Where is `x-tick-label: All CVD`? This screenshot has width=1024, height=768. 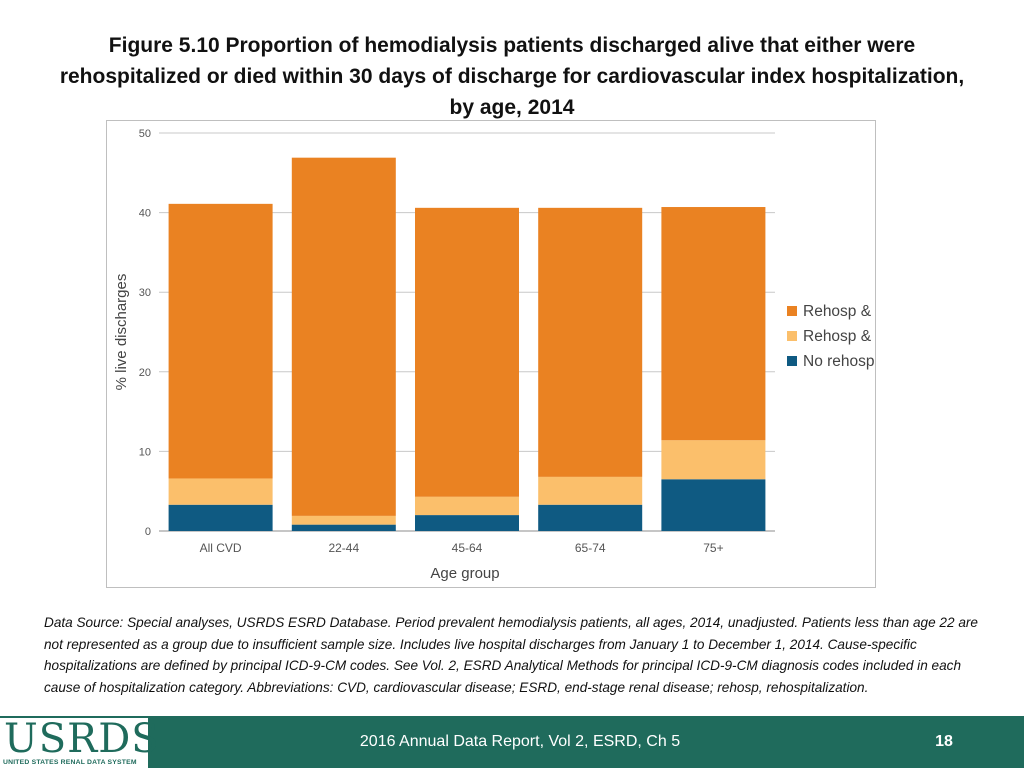 x-tick-label: All CVD is located at coordinates (221, 548).